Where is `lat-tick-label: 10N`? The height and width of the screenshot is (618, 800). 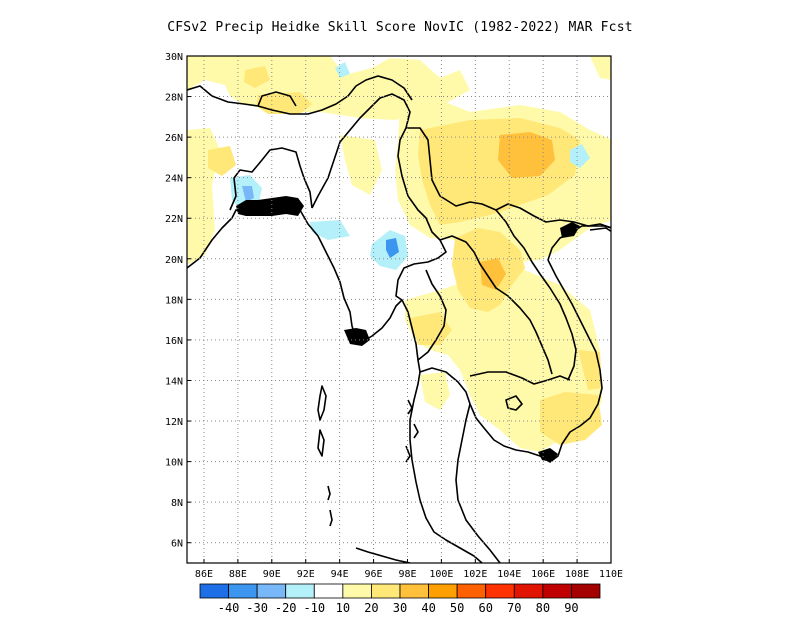 lat-tick-label: 10N is located at coordinates (174, 463).